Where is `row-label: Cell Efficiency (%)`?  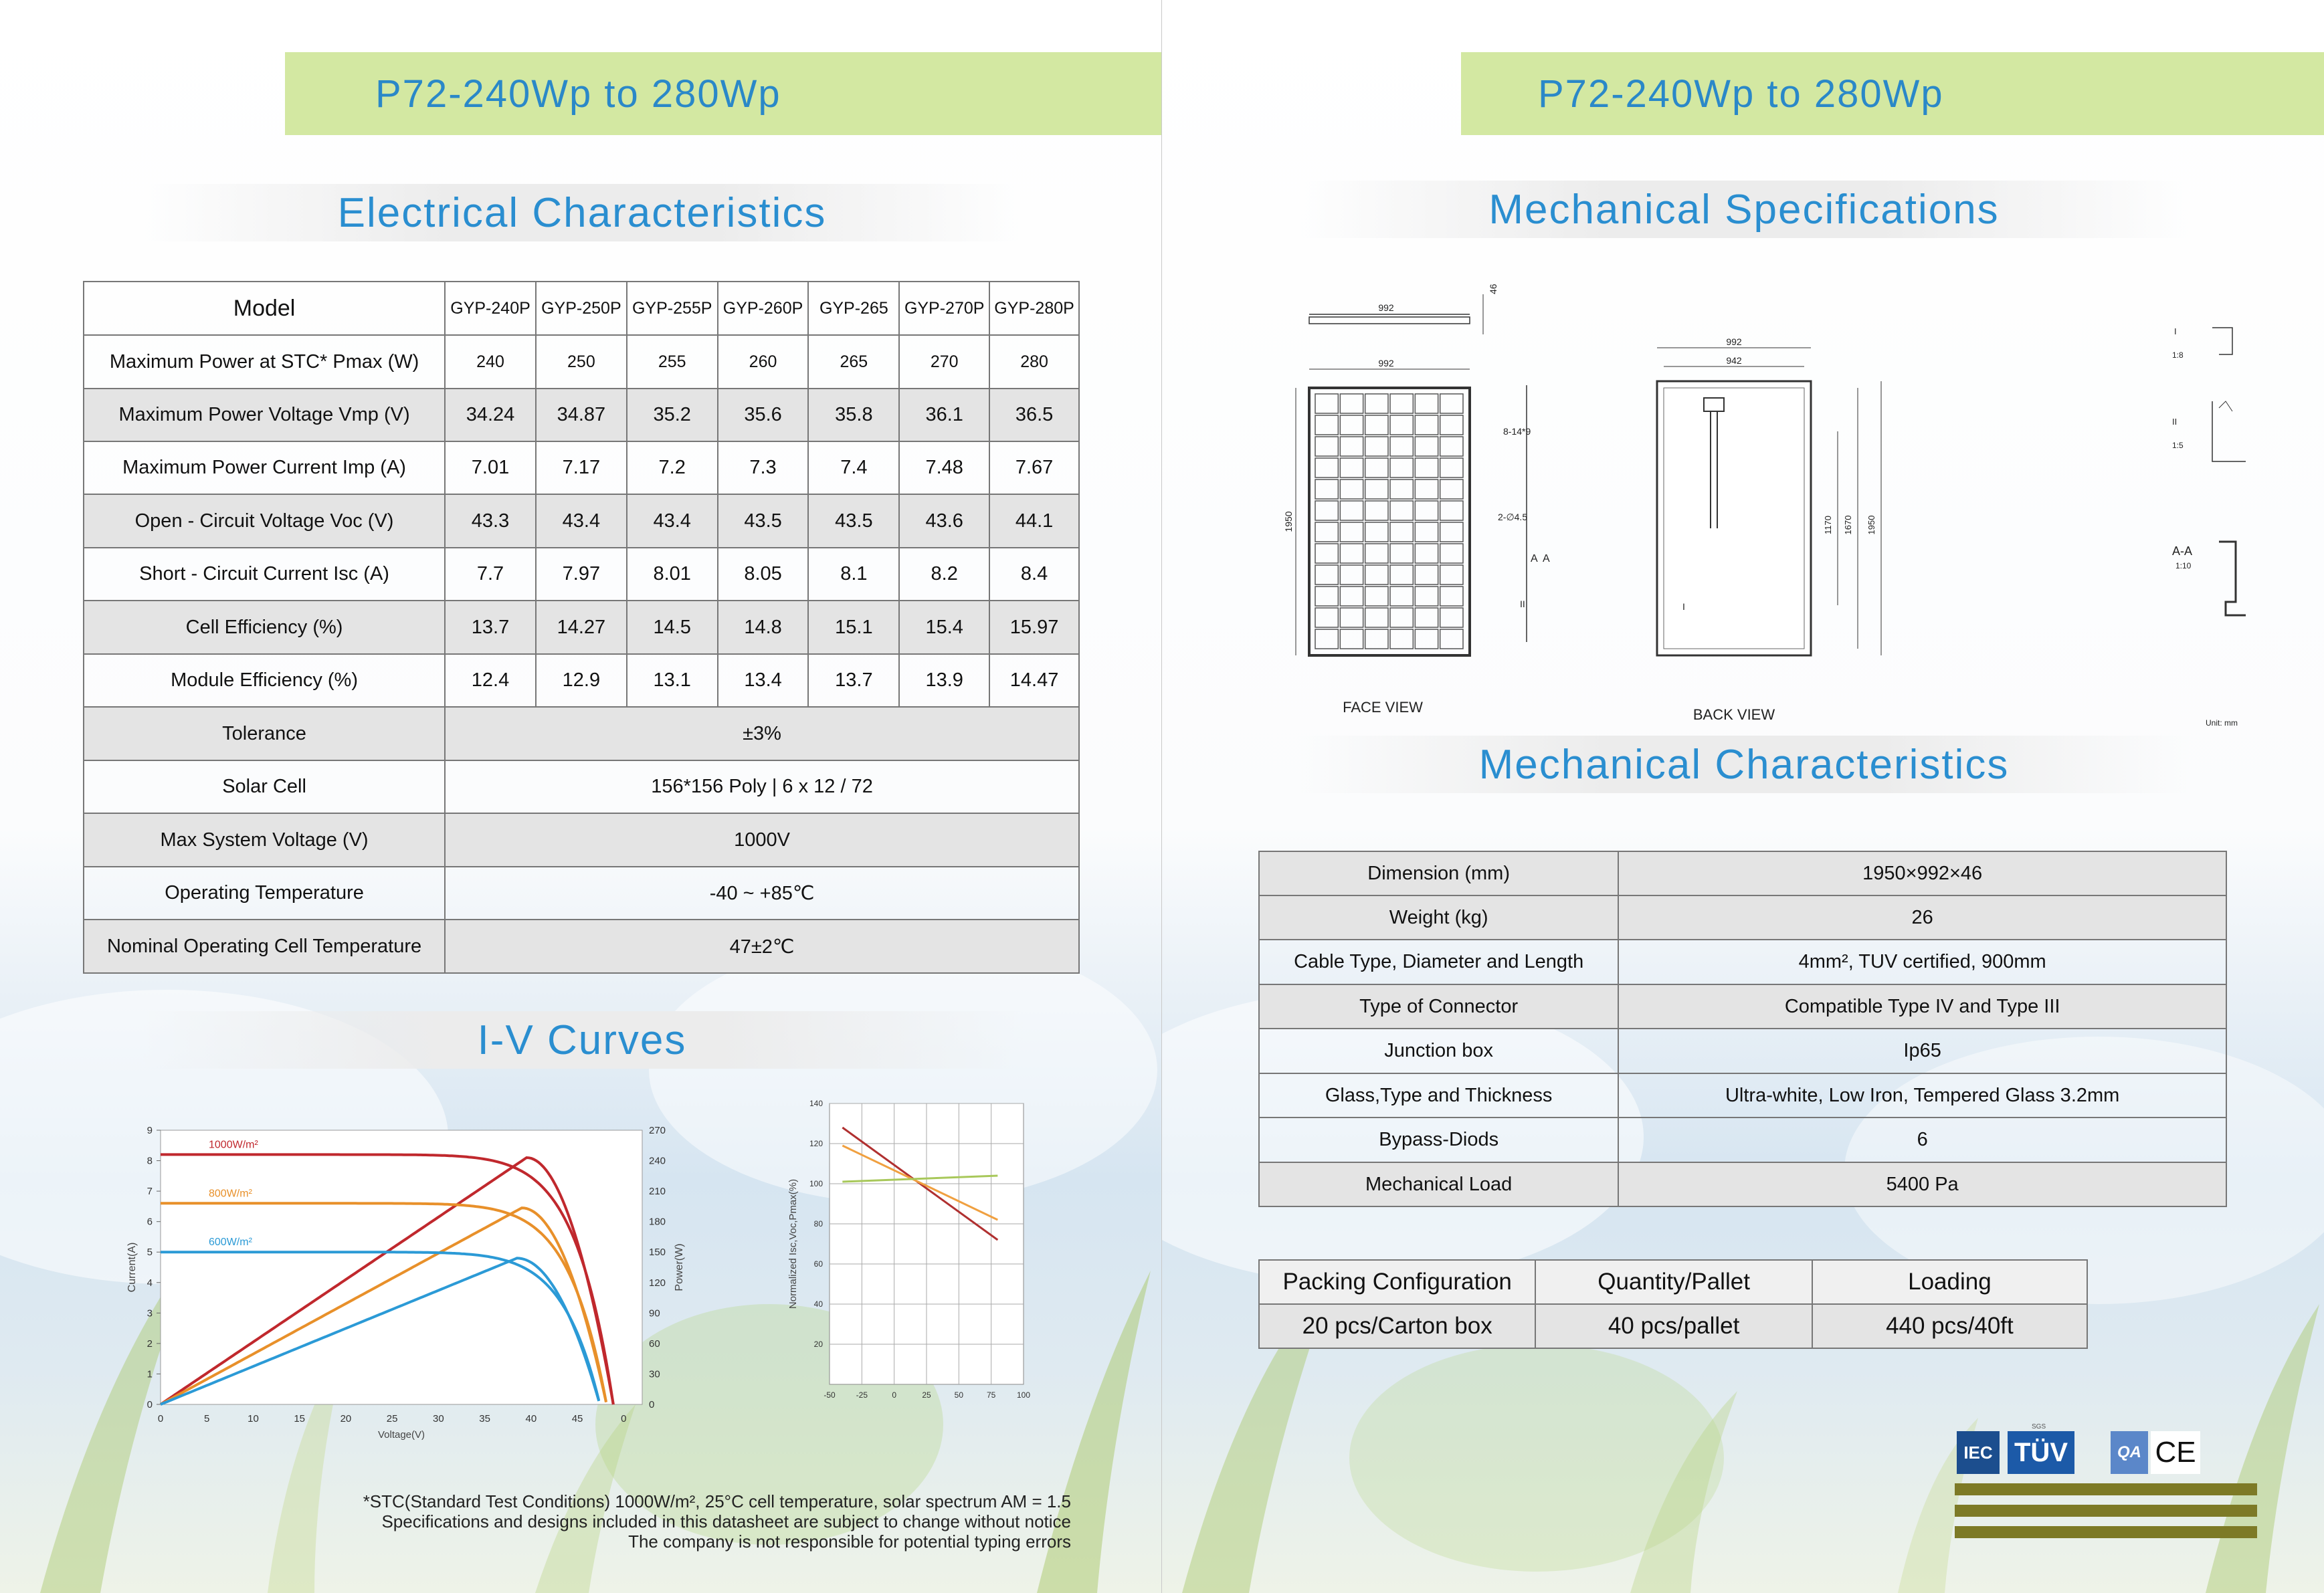
row-label: Cell Efficiency (%) is located at coordinates (264, 627).